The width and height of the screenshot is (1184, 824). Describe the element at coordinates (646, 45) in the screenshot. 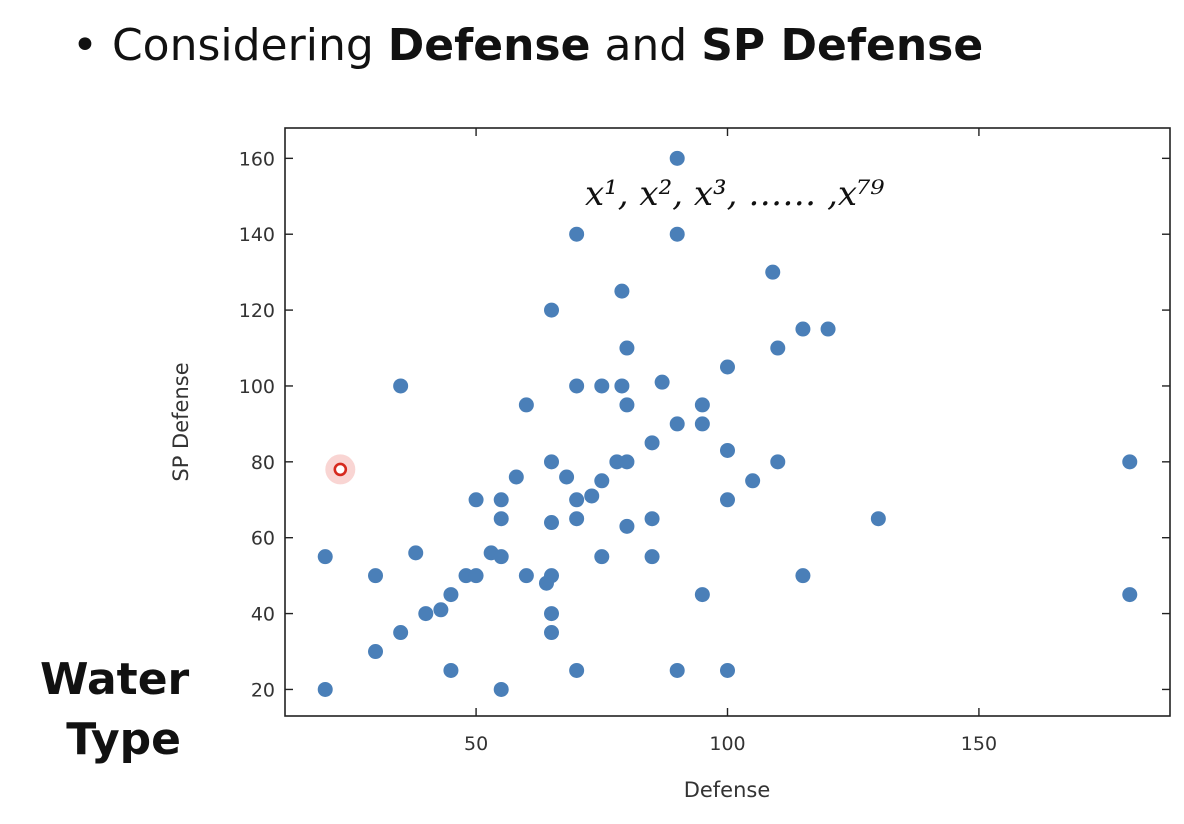

I see `heading-middle: and` at that location.